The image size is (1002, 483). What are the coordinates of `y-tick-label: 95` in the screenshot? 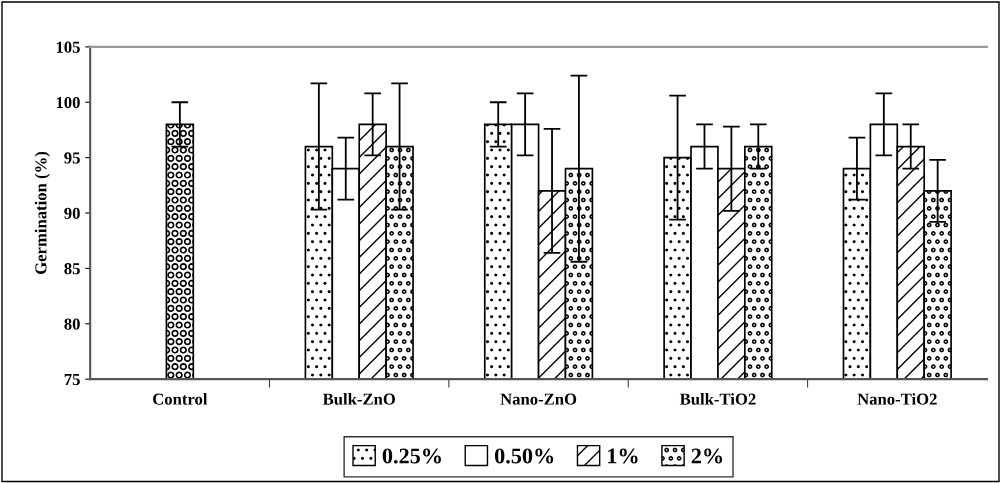 It's located at (72, 158).